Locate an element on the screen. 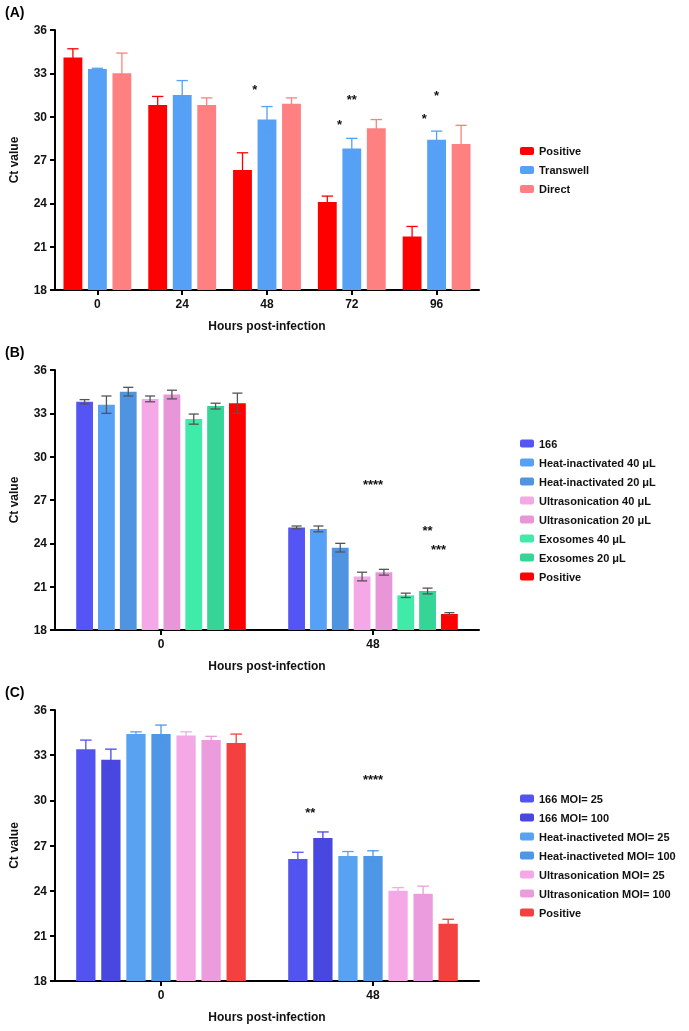 This screenshot has height=1031, width=689. legend-label: Ultrasonication MOI= 25 is located at coordinates (602, 874).